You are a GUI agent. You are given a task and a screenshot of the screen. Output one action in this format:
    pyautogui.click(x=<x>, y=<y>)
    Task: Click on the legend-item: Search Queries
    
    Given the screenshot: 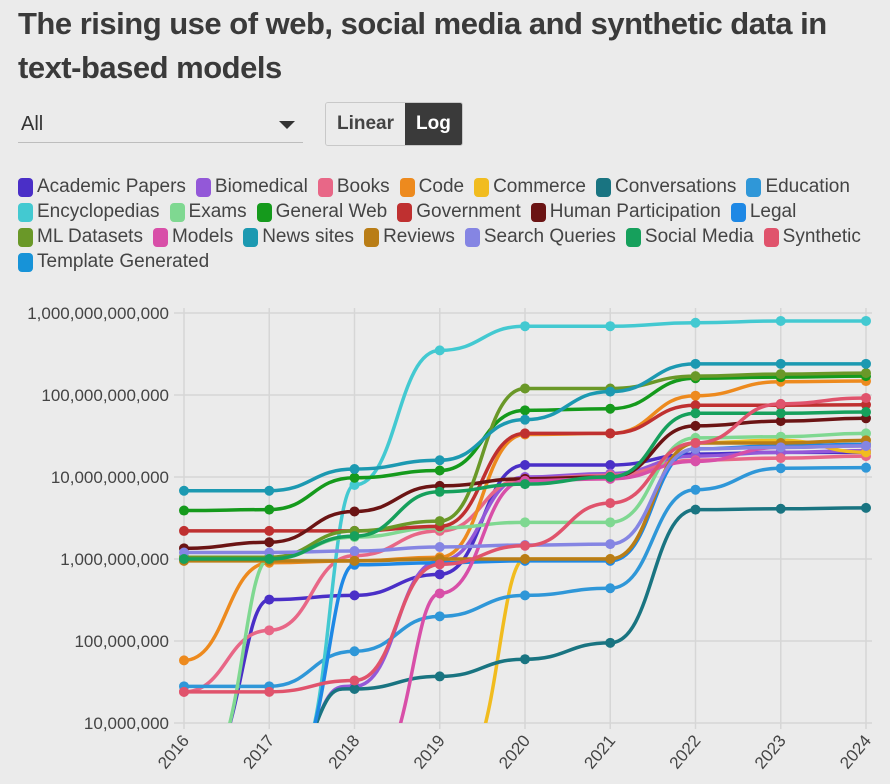 What is the action you would take?
    pyautogui.click(x=540, y=237)
    